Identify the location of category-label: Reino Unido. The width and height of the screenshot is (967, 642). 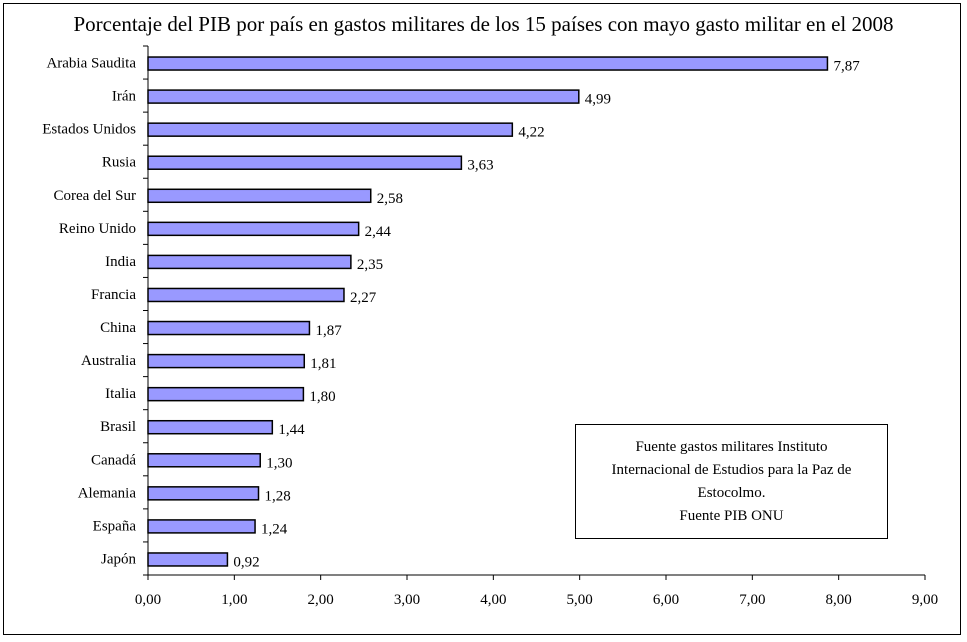
(97, 229).